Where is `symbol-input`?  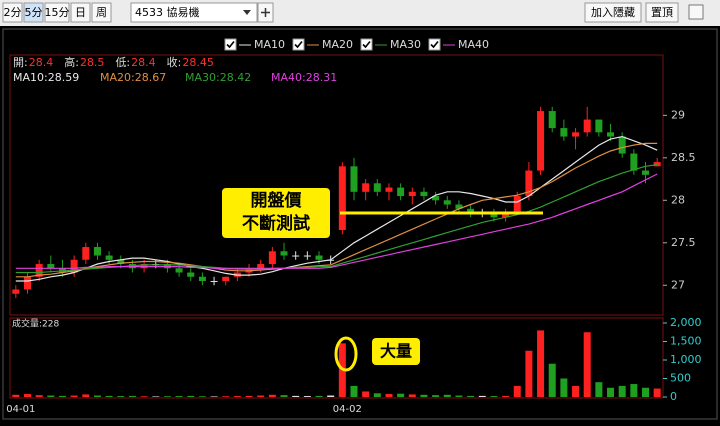 symbol-input is located at coordinates (194, 12).